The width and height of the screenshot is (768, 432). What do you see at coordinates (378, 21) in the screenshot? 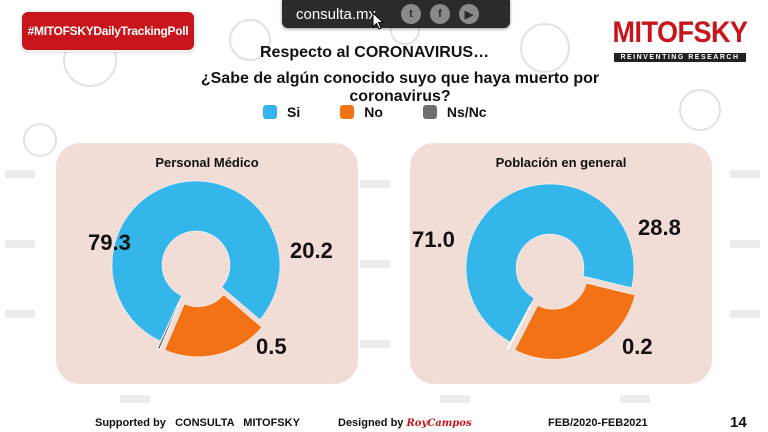
I see `mouse-cursor-icon` at bounding box center [378, 21].